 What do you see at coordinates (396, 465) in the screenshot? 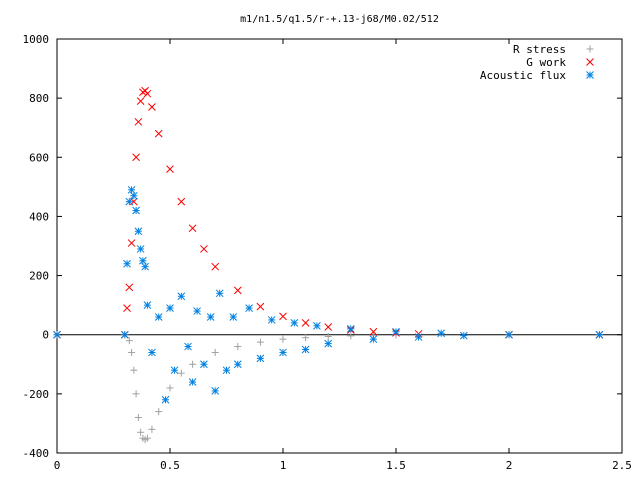
I see `x-tick-label: 1.5` at bounding box center [396, 465].